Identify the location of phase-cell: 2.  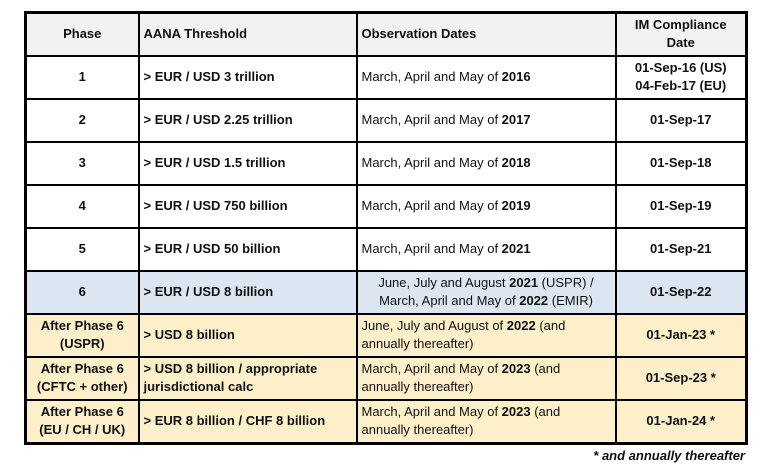
(82, 120).